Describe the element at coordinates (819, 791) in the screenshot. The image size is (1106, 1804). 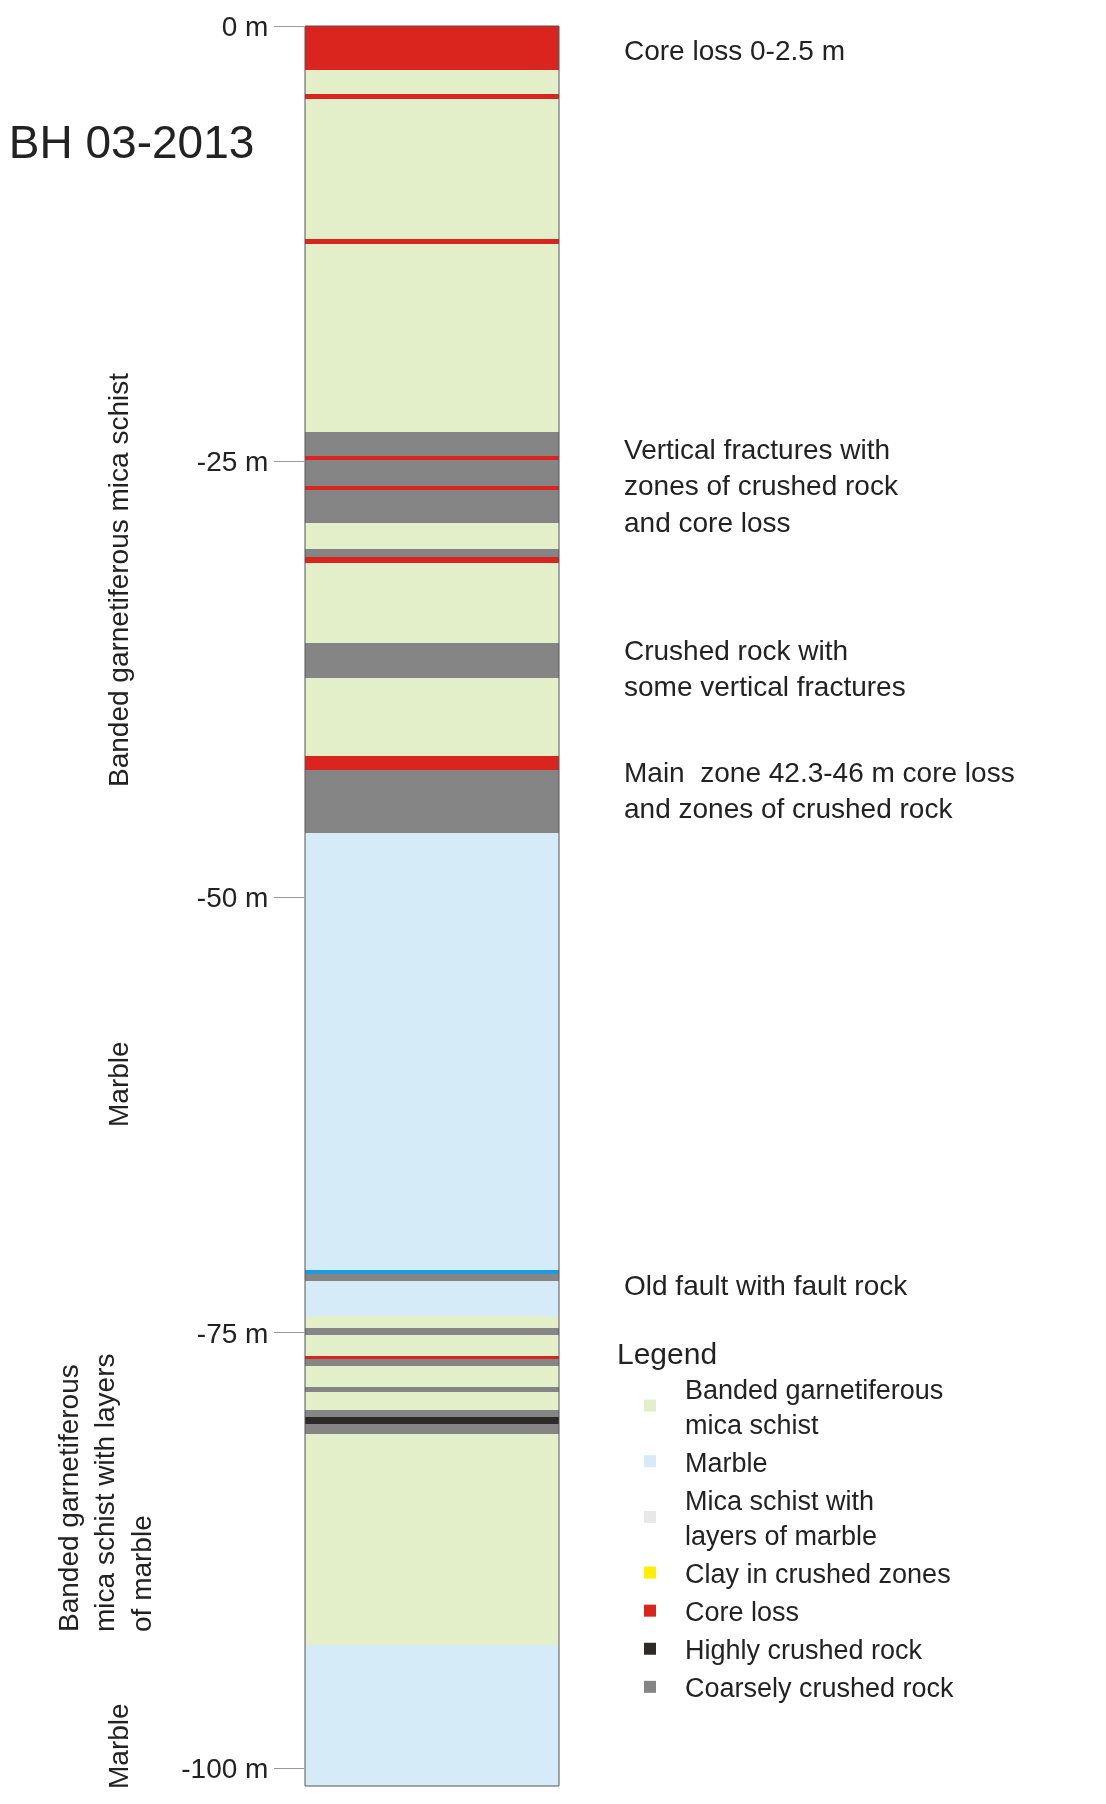
I see `text: Main zone 42.3-46 m core loss and zones of crushed rock` at that location.